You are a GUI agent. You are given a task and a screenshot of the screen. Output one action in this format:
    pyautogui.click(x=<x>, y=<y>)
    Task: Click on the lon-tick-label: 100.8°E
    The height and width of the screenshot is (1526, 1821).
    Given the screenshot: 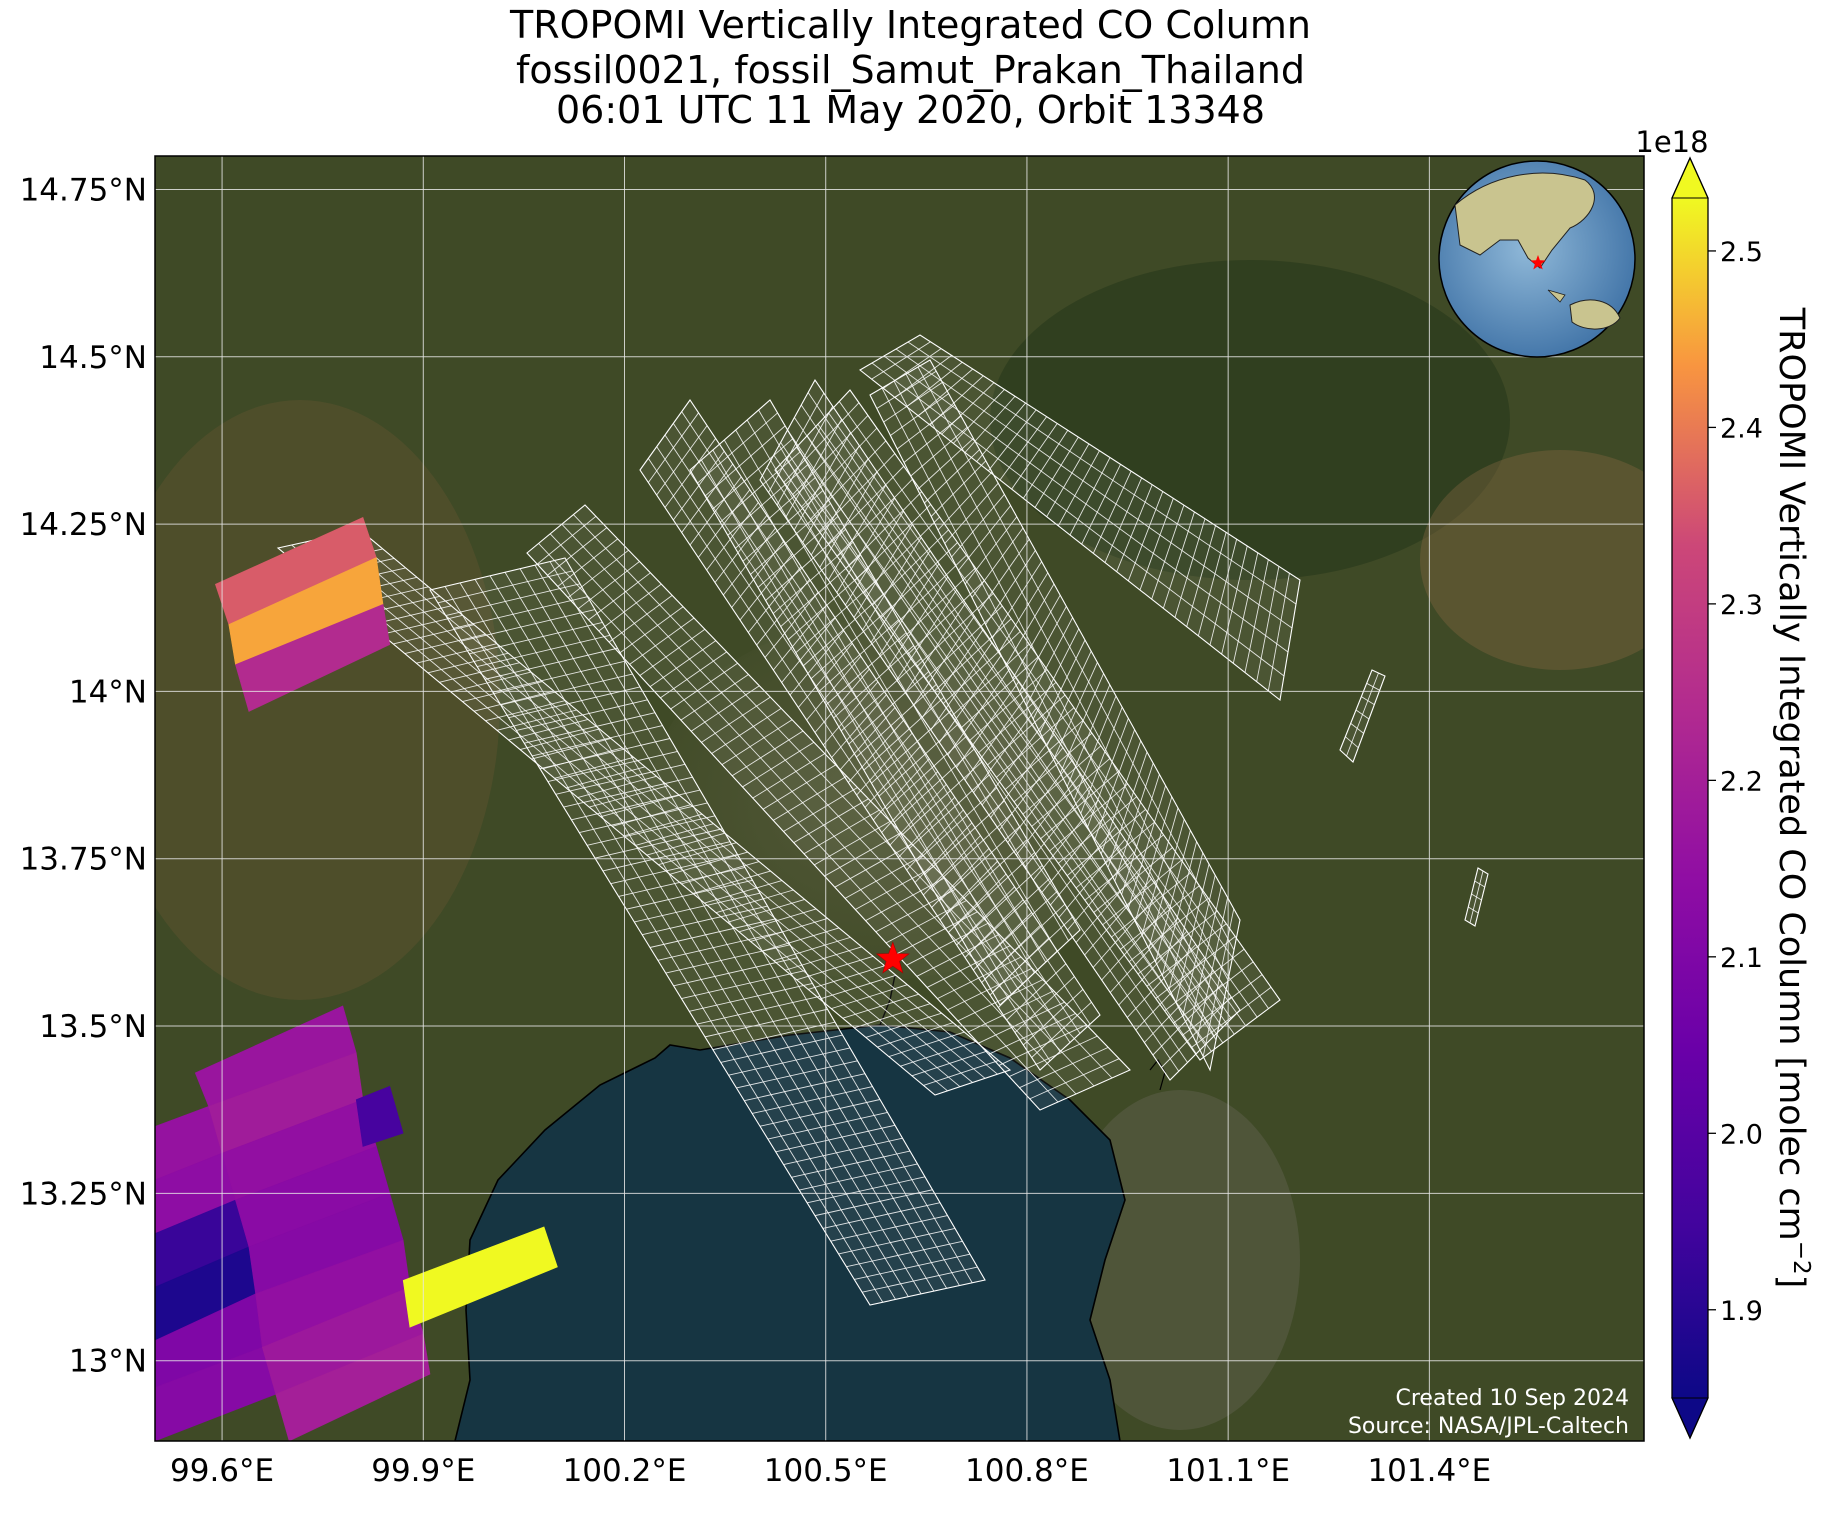 What is the action you would take?
    pyautogui.click(x=1027, y=1471)
    